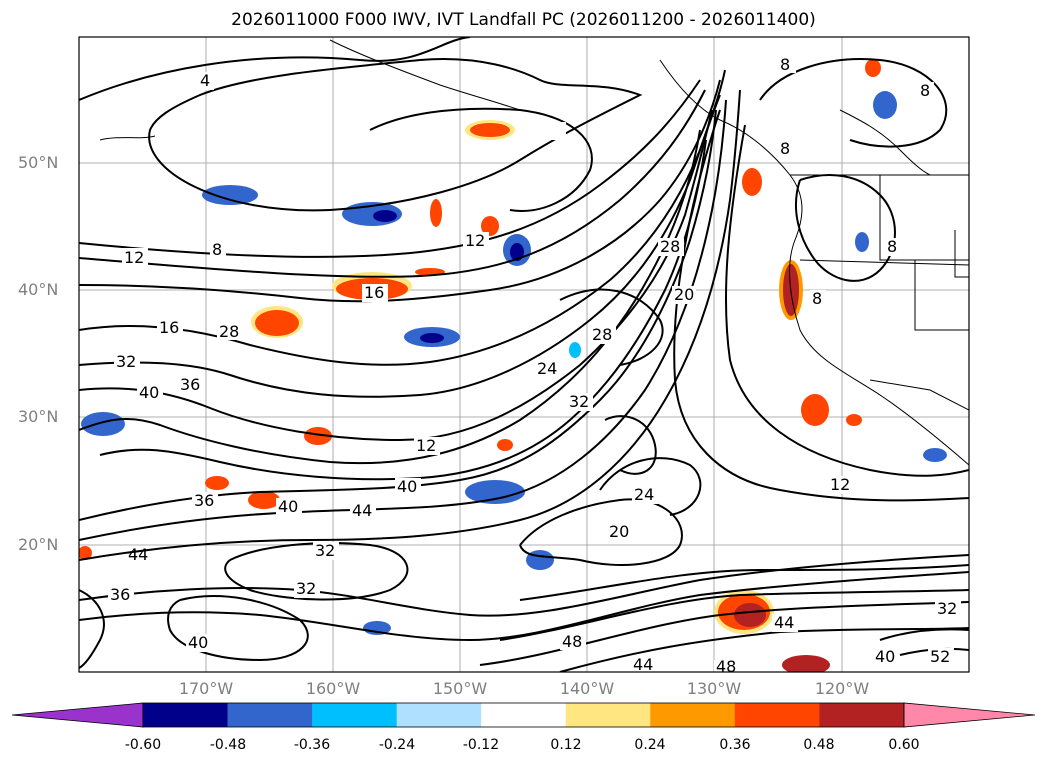  I want to click on lon-label: 160°W, so click(333, 688).